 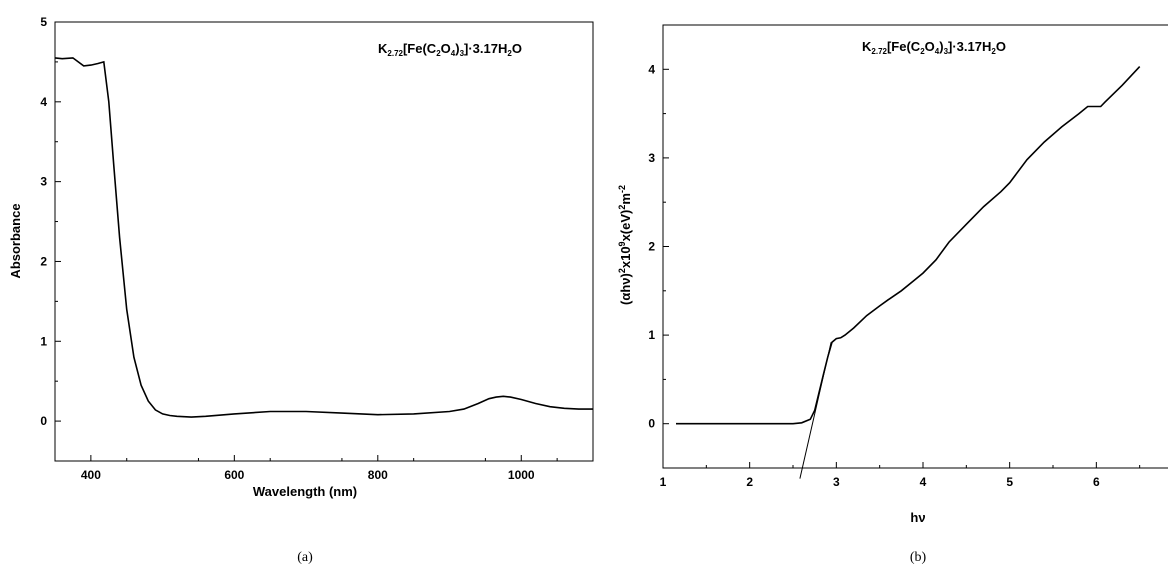 What do you see at coordinates (234, 475) in the screenshot?
I see `panel-a-xtick-label: 600` at bounding box center [234, 475].